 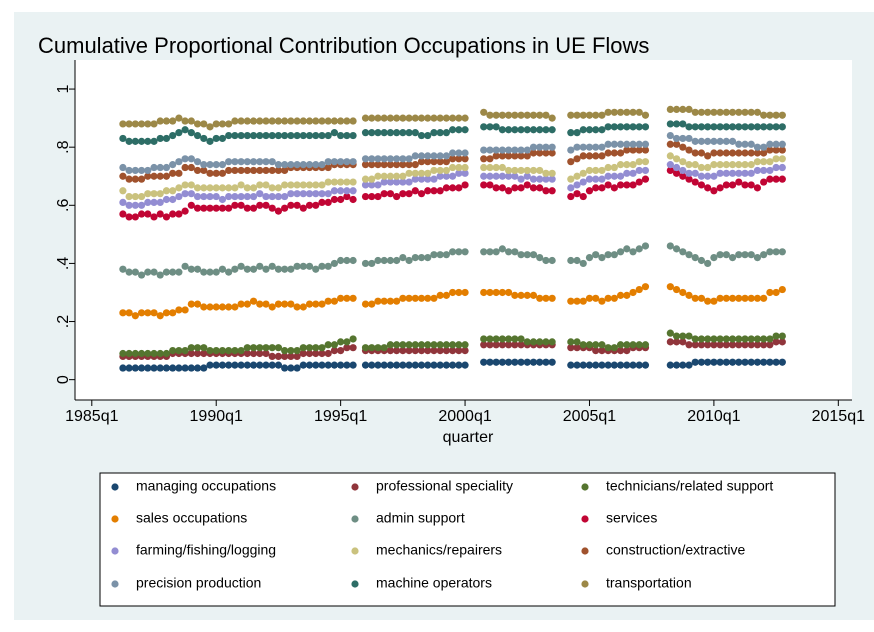 I want to click on legend-label: technicians/related support, so click(x=689, y=486).